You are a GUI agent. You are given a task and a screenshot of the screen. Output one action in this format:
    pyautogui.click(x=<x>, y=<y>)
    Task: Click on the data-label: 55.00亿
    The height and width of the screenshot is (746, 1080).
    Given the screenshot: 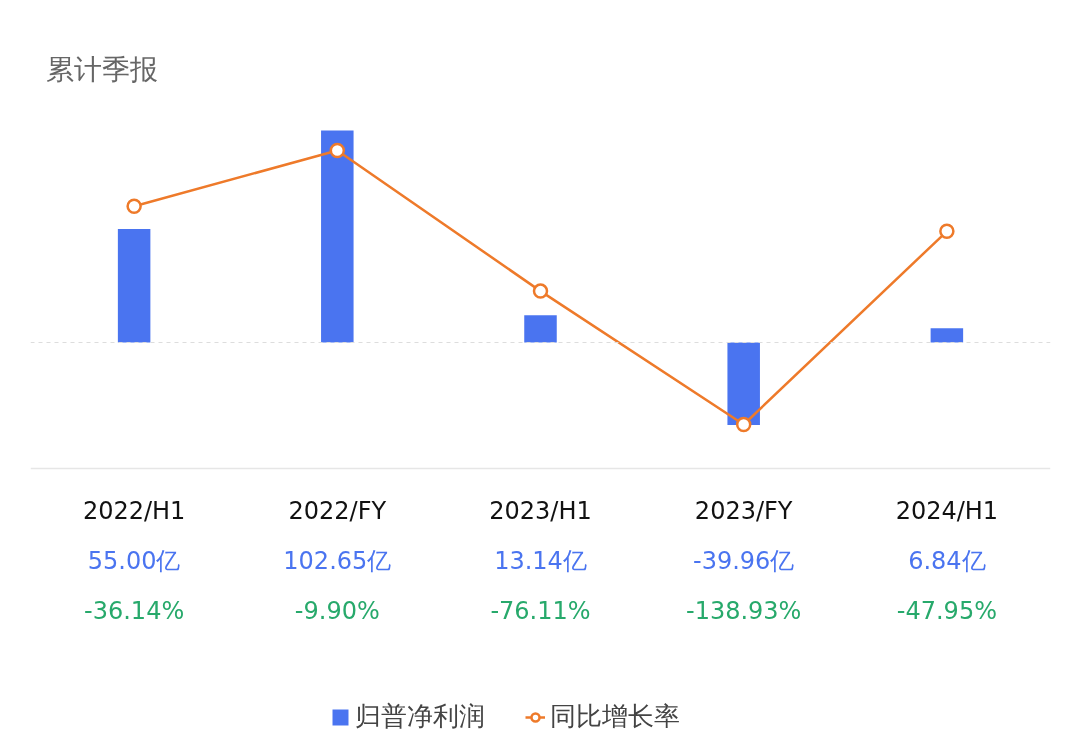 What is the action you would take?
    pyautogui.click(x=134, y=560)
    